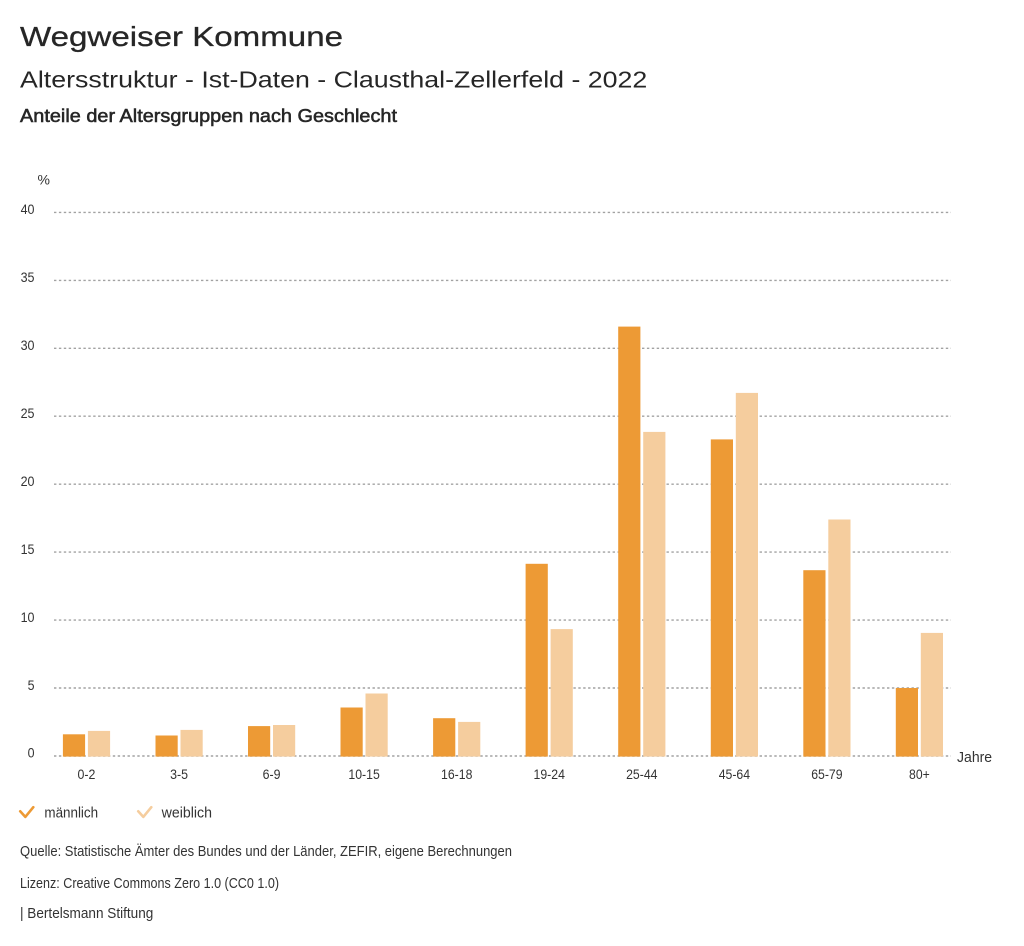 This screenshot has height=946, width=1024. Describe the element at coordinates (272, 774) in the screenshot. I see `svg-text: 6-9` at that location.